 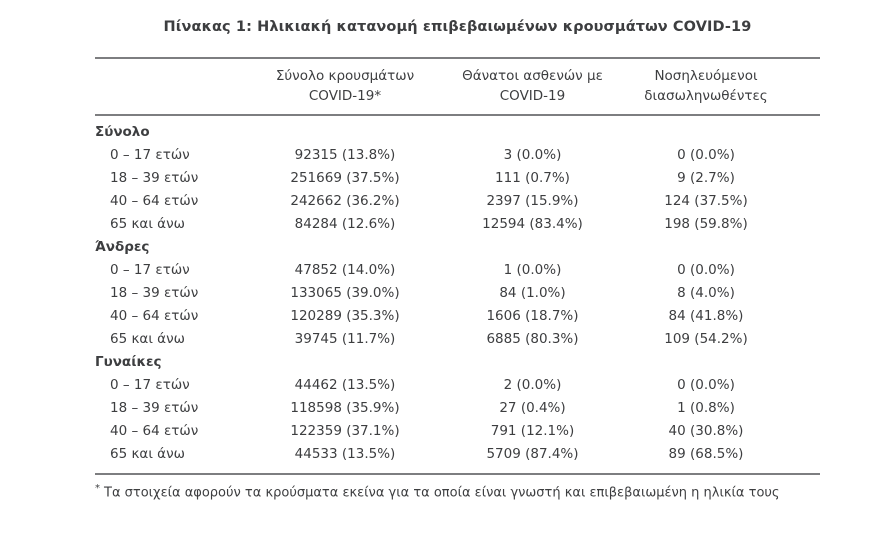 I want to click on cases-value: 122359 (37.1%), so click(x=345, y=431).